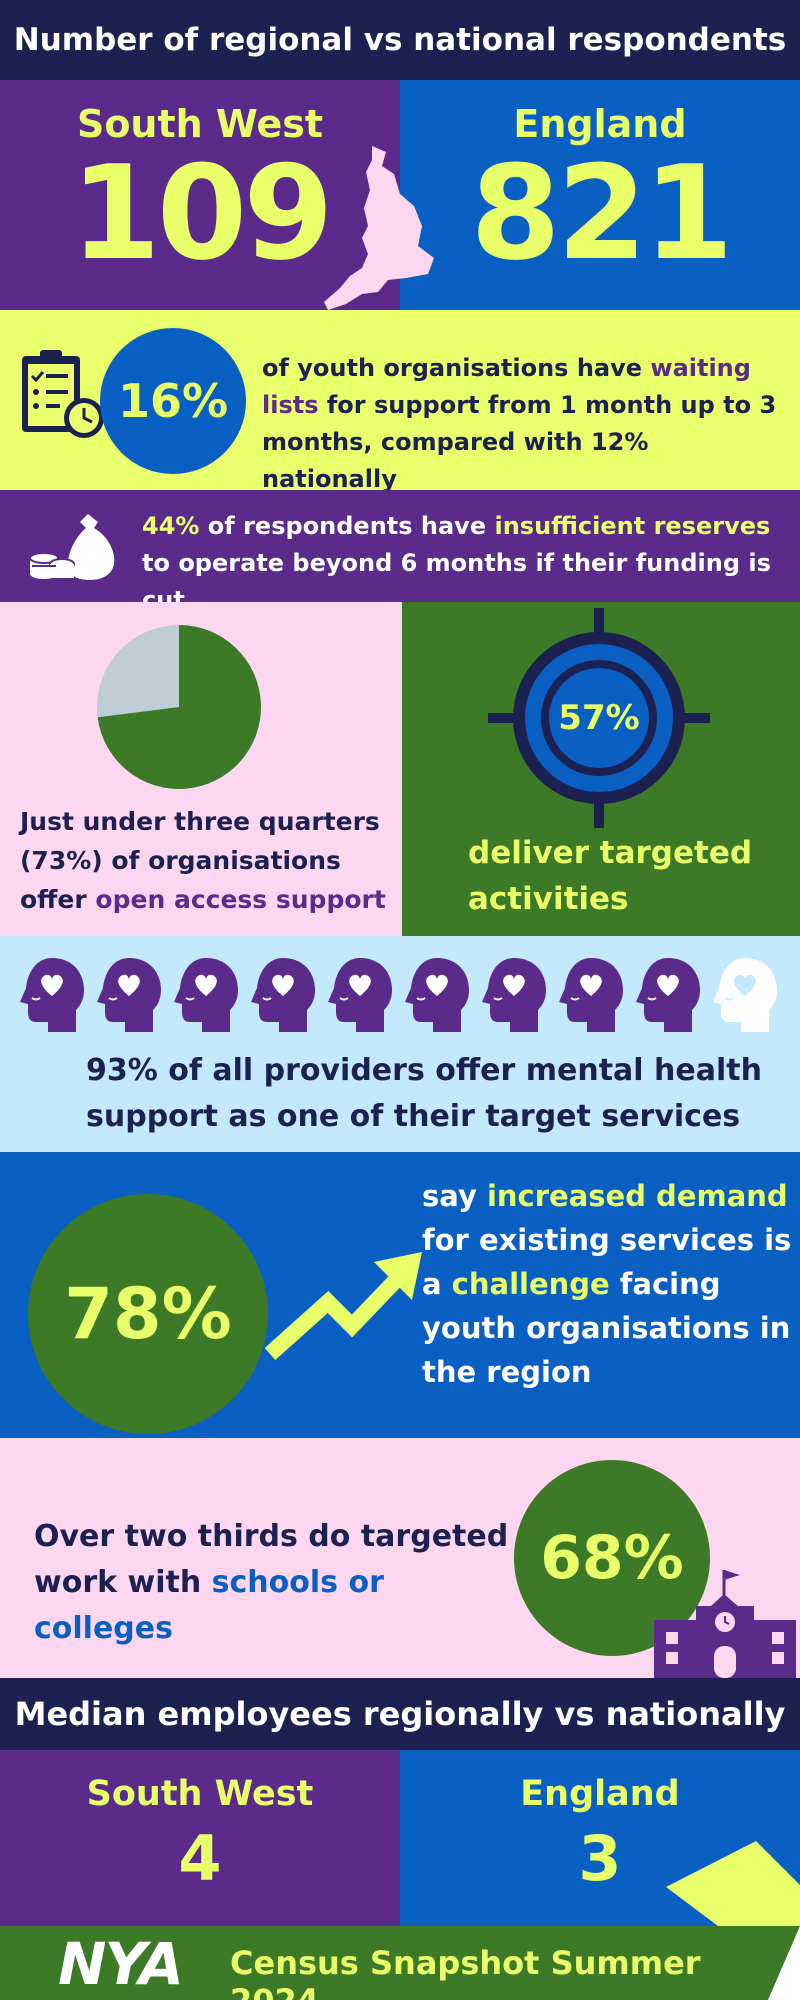  Describe the element at coordinates (784, 1963) in the screenshot. I see `decorative-white-corner` at that location.